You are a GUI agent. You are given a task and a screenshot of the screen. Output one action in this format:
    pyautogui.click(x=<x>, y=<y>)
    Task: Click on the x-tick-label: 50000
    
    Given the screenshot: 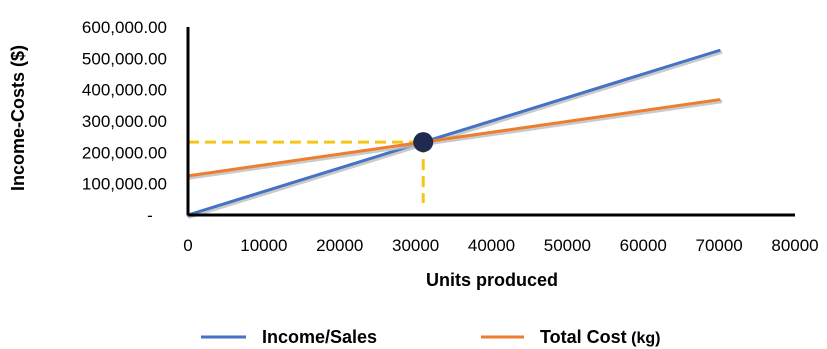 What is the action you would take?
    pyautogui.click(x=567, y=245)
    